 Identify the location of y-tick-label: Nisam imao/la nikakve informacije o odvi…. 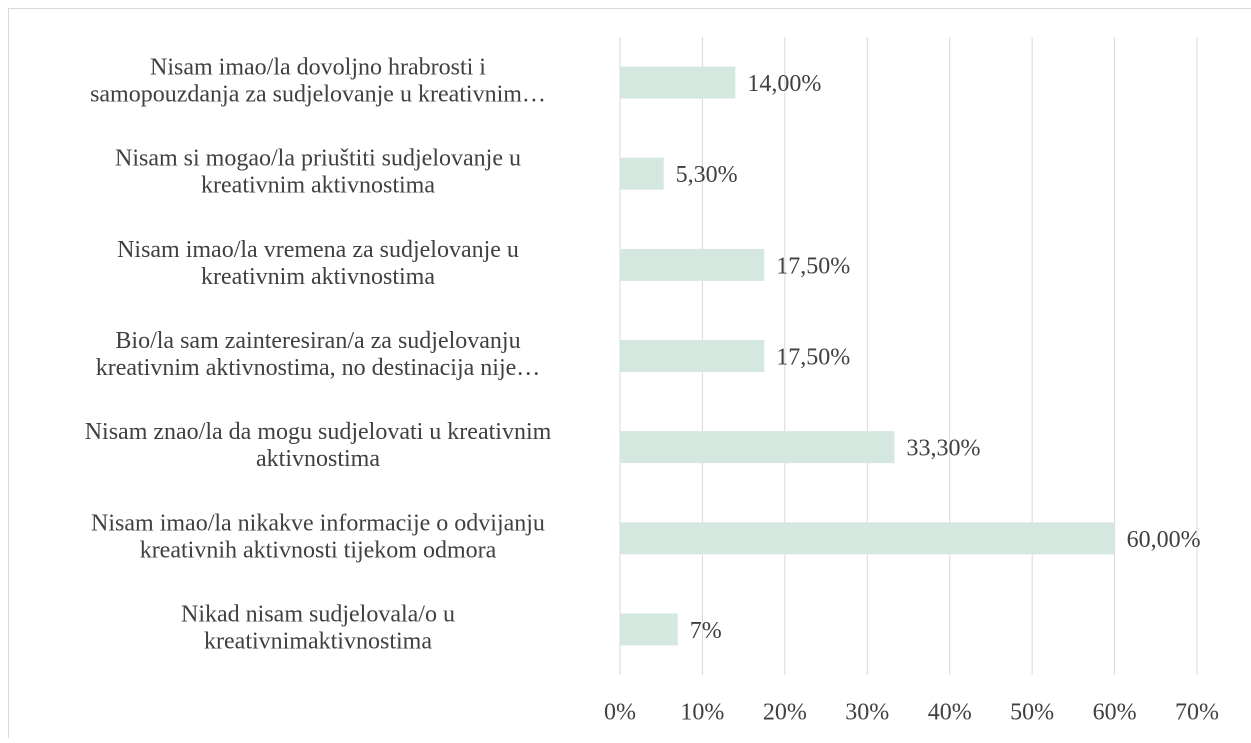
(318, 523).